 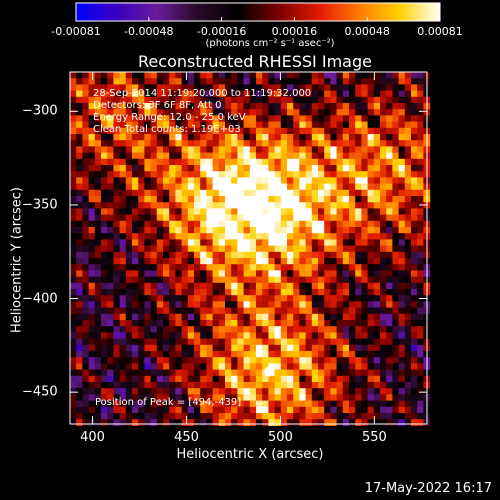 What do you see at coordinates (221, 31) in the screenshot?
I see `colorbar-tick-label: -0.00016` at bounding box center [221, 31].